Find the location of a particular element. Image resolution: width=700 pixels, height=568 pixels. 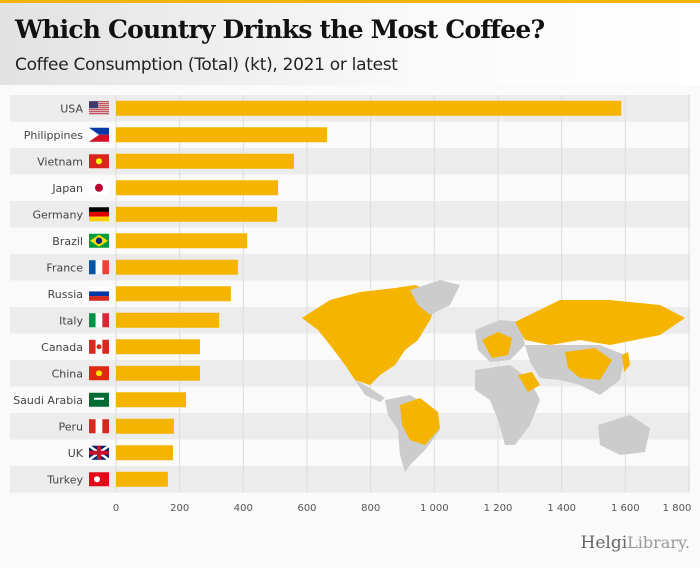

bar-peru is located at coordinates (145, 426).